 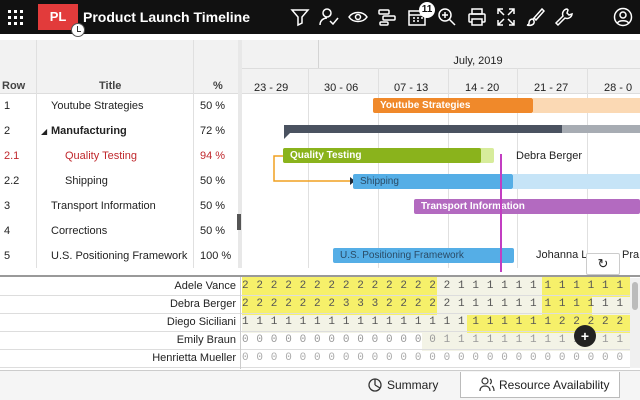 I want to click on apps-grid-icon, so click(x=16, y=17).